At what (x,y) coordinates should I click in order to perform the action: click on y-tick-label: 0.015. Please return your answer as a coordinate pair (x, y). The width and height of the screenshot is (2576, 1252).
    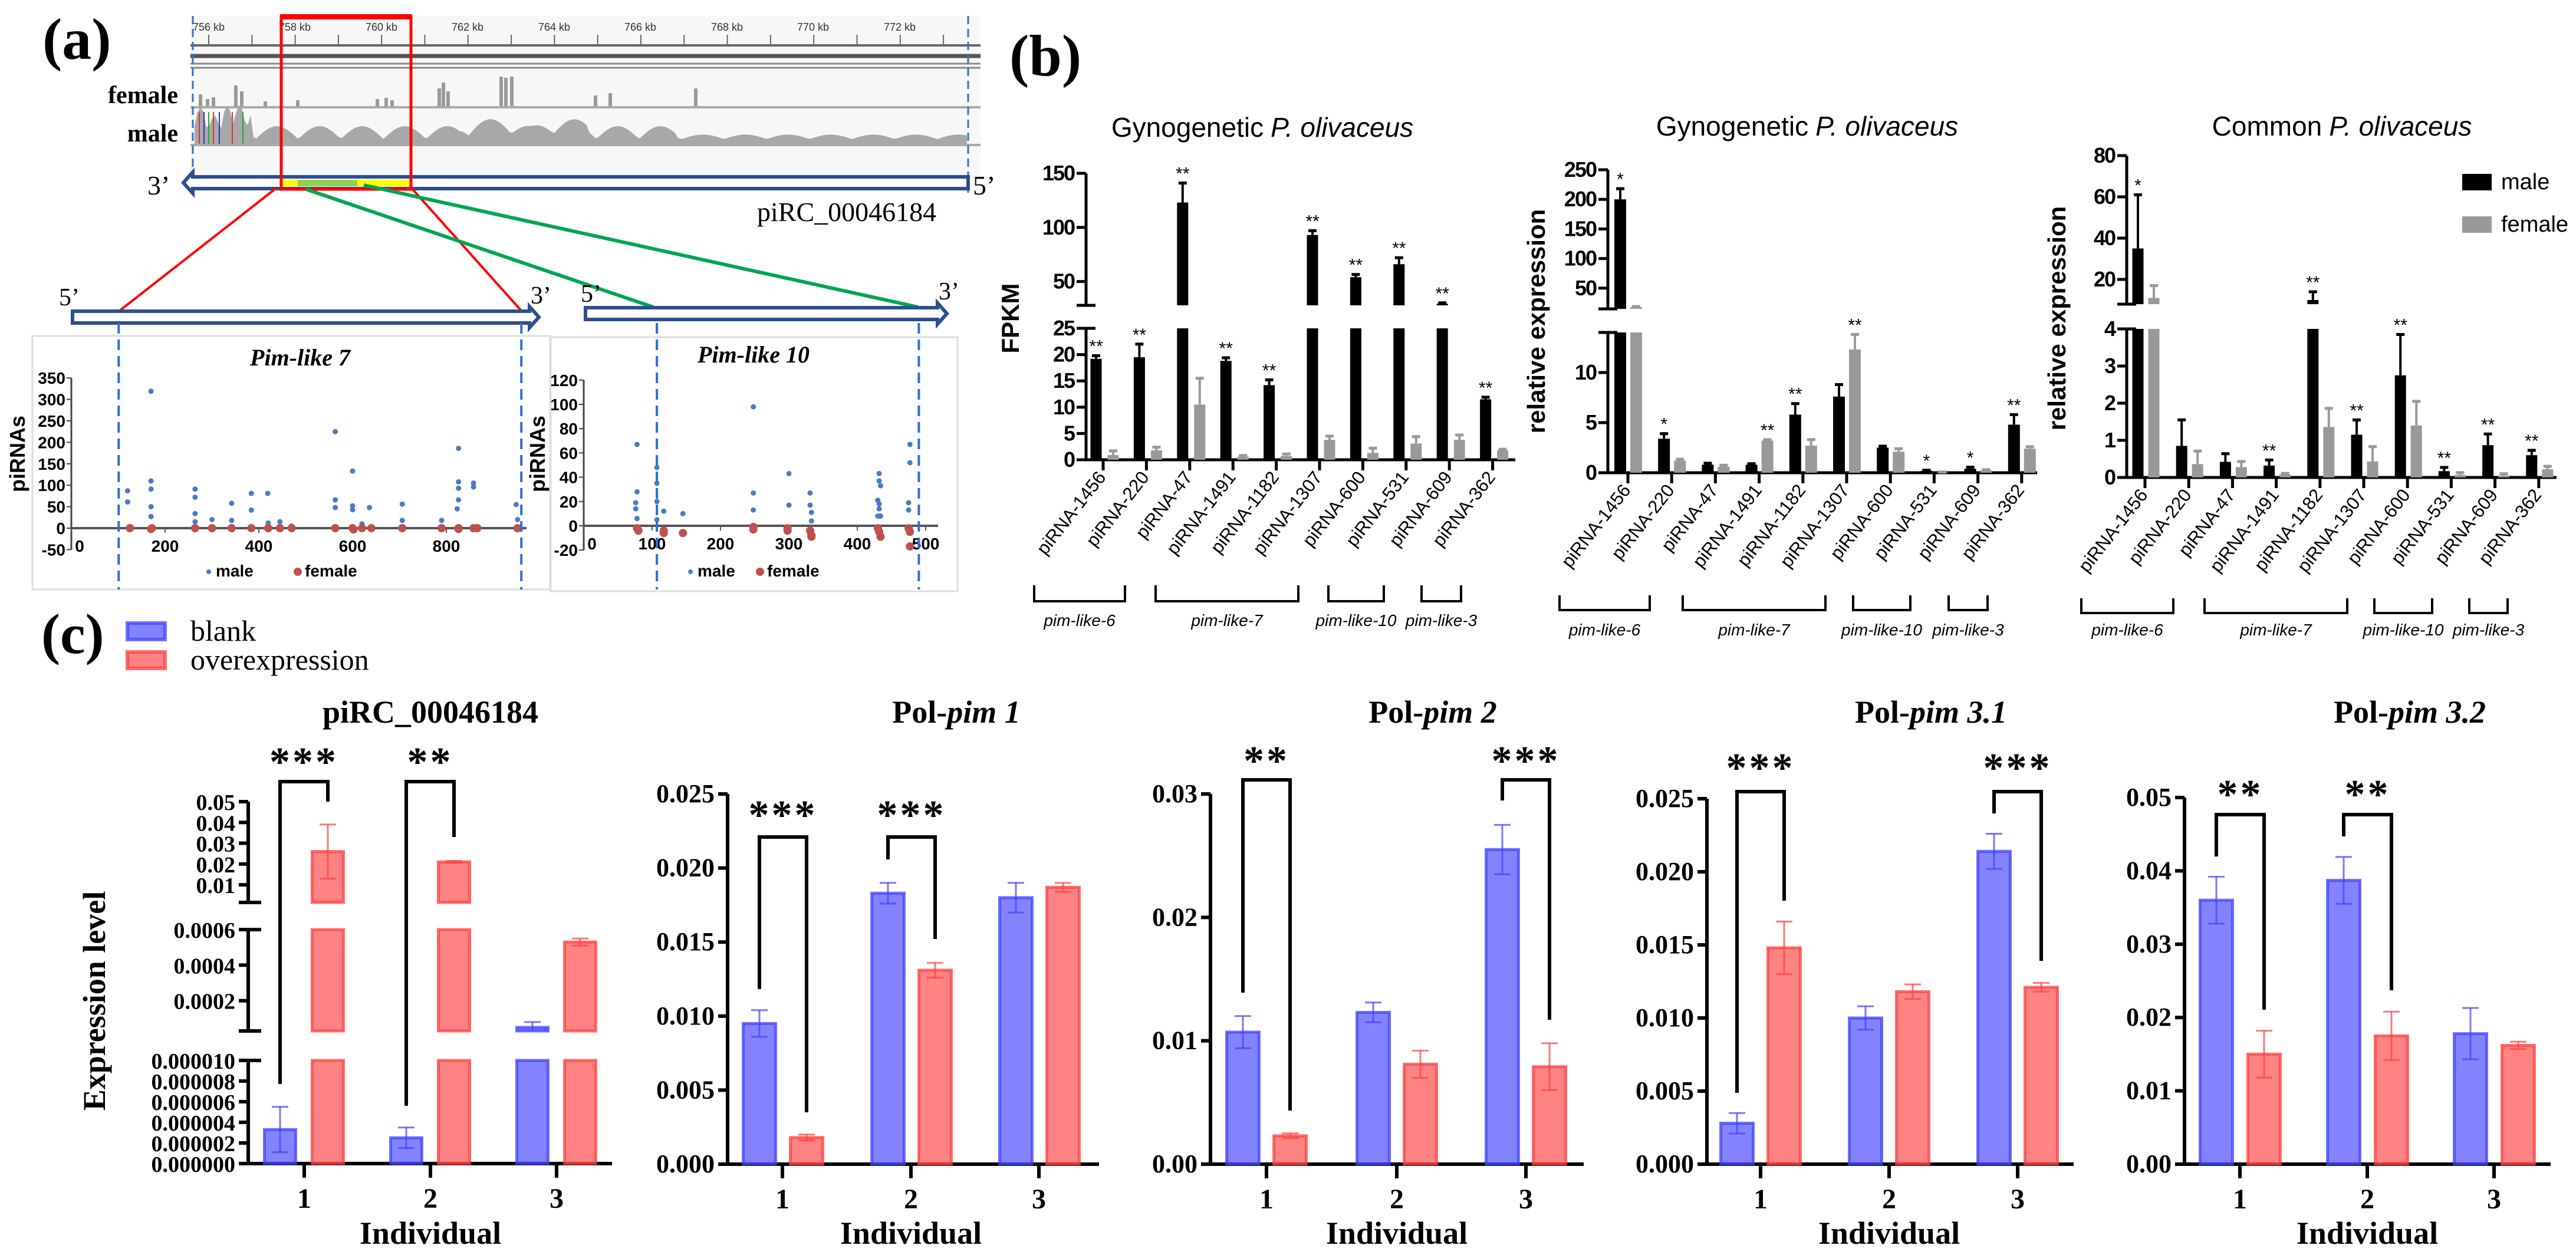
    Looking at the image, I should click on (686, 941).